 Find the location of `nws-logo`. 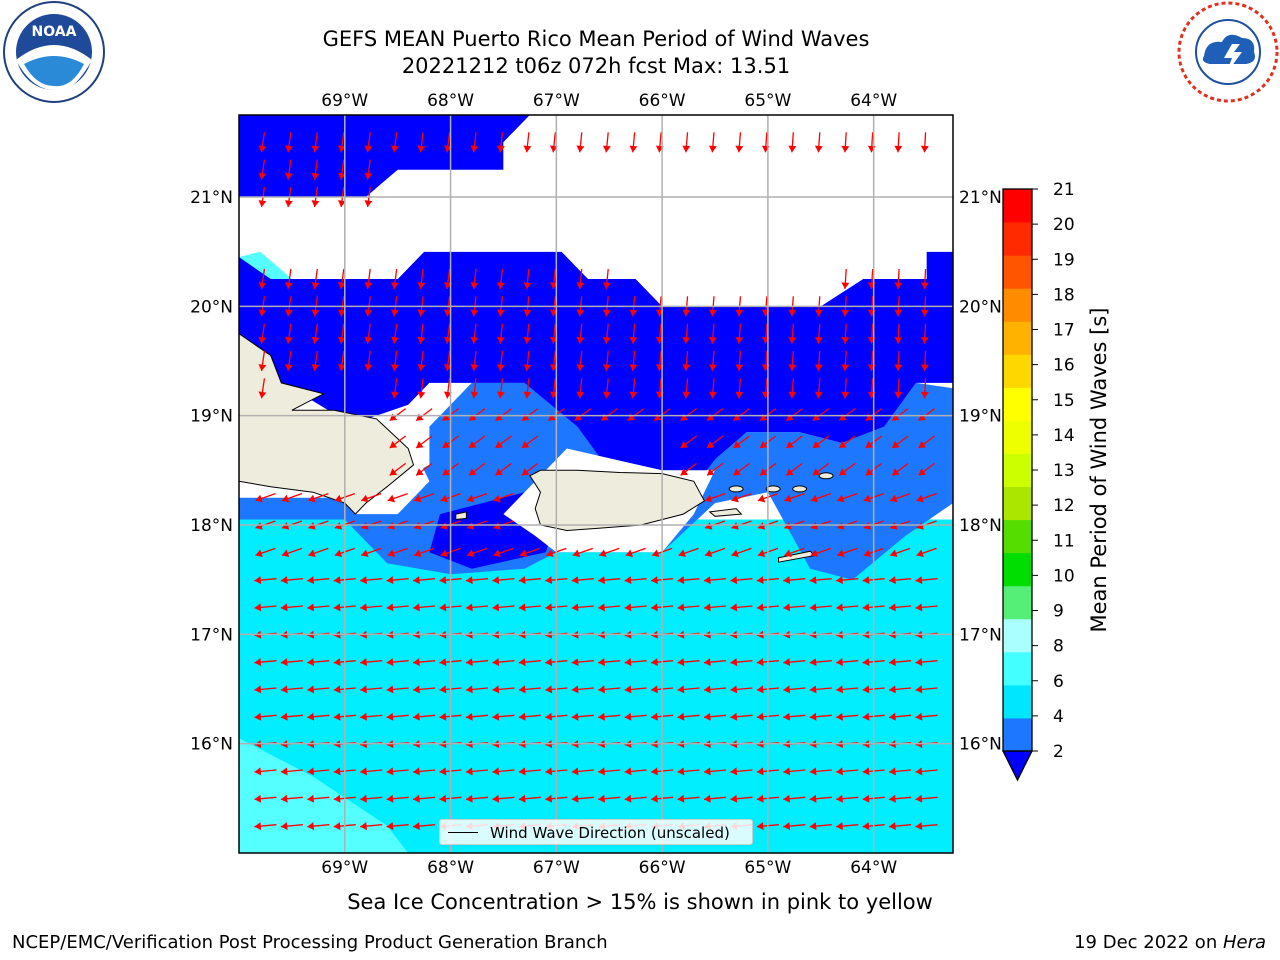

nws-logo is located at coordinates (1228, 52).